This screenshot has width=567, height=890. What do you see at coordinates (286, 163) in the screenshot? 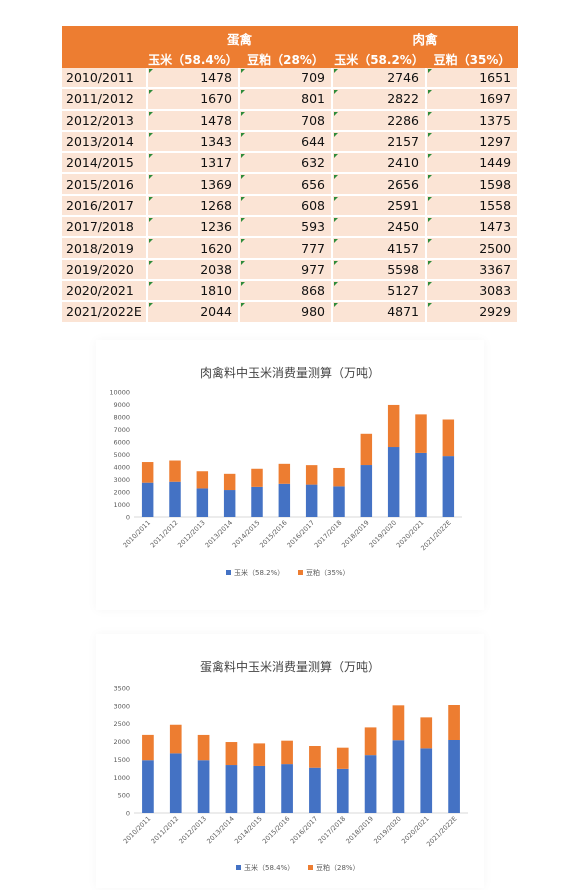
I see `egg-meal-cell: 632` at bounding box center [286, 163].